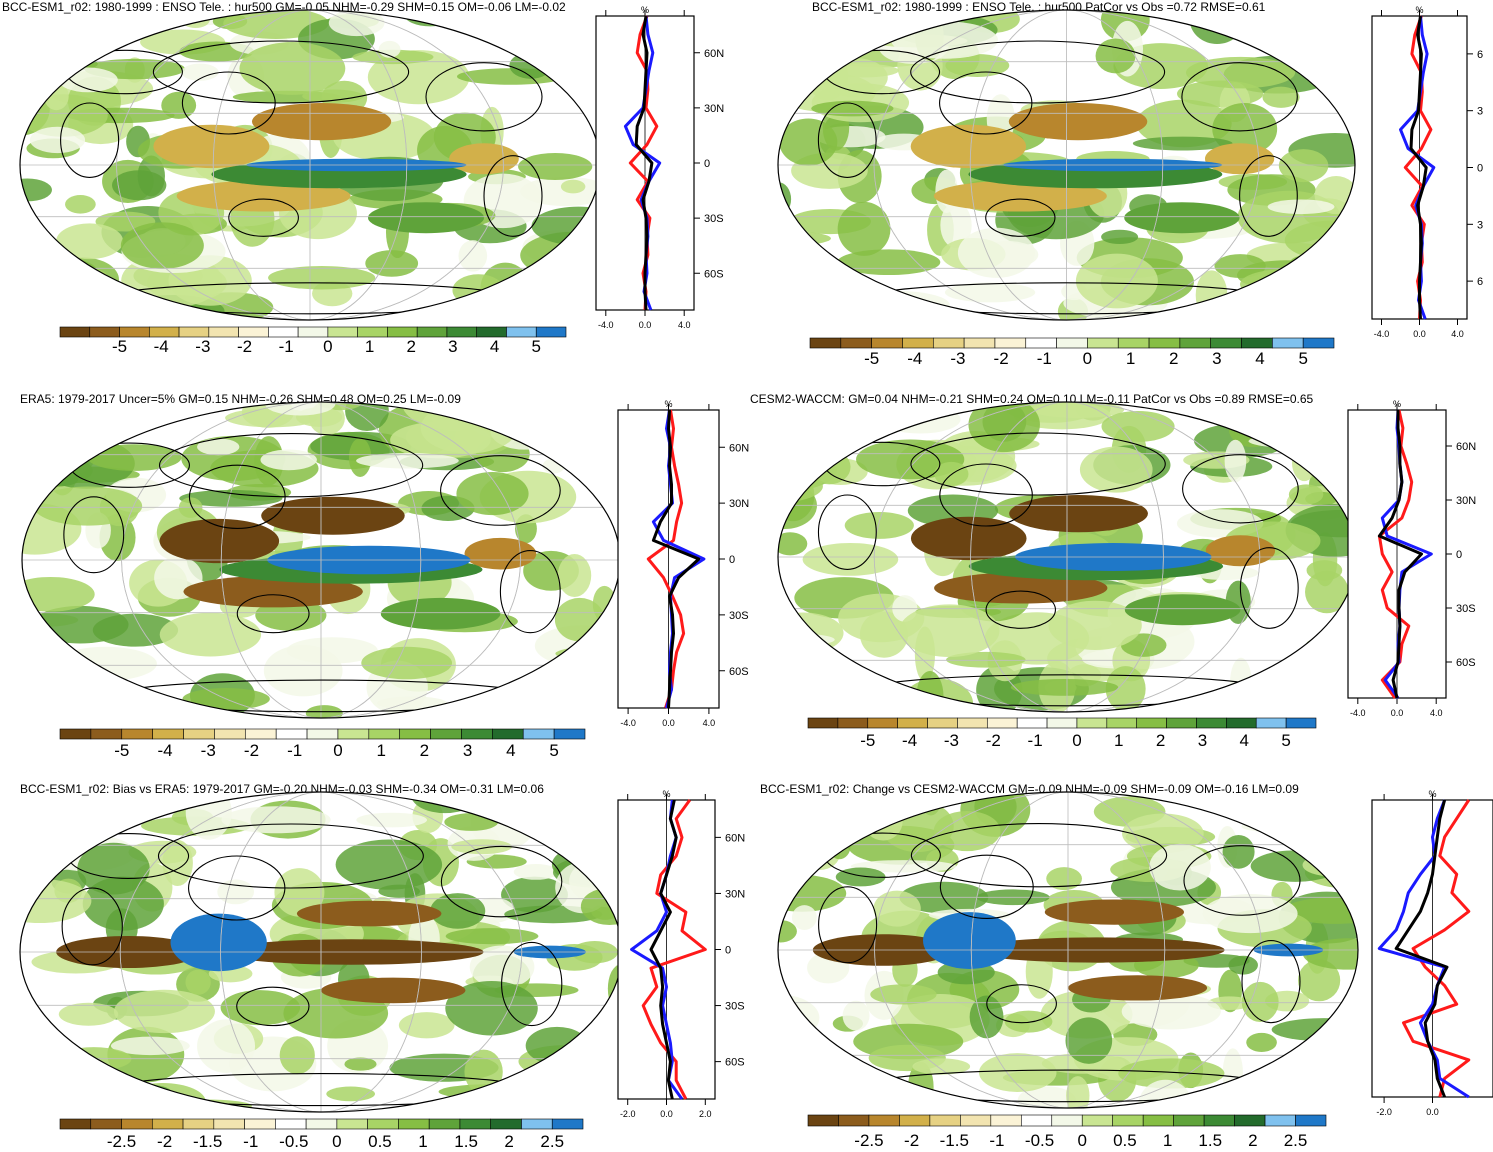 The height and width of the screenshot is (1152, 1493). I want to click on colorbar-label: -1.5, so click(954, 1140).